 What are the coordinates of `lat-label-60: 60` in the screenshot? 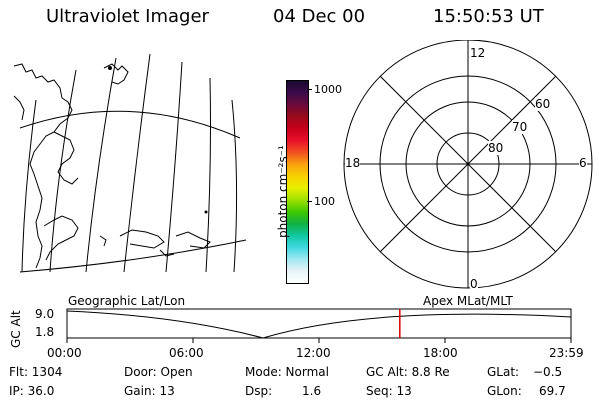 It's located at (543, 104).